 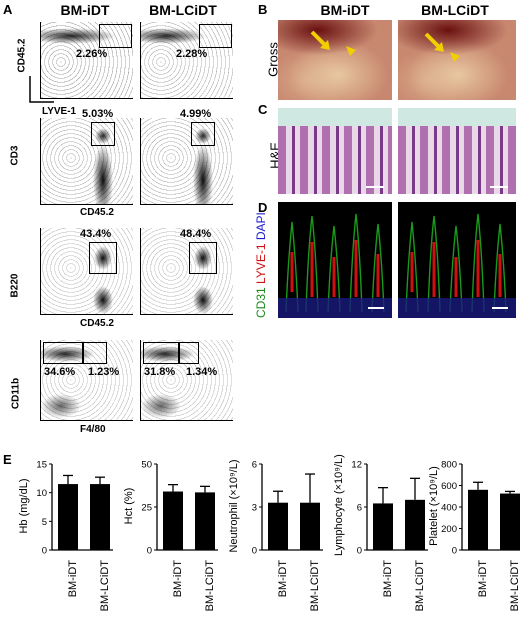 What do you see at coordinates (261, 226) in the screenshot?
I see `label-dapi: DAPI` at bounding box center [261, 226].